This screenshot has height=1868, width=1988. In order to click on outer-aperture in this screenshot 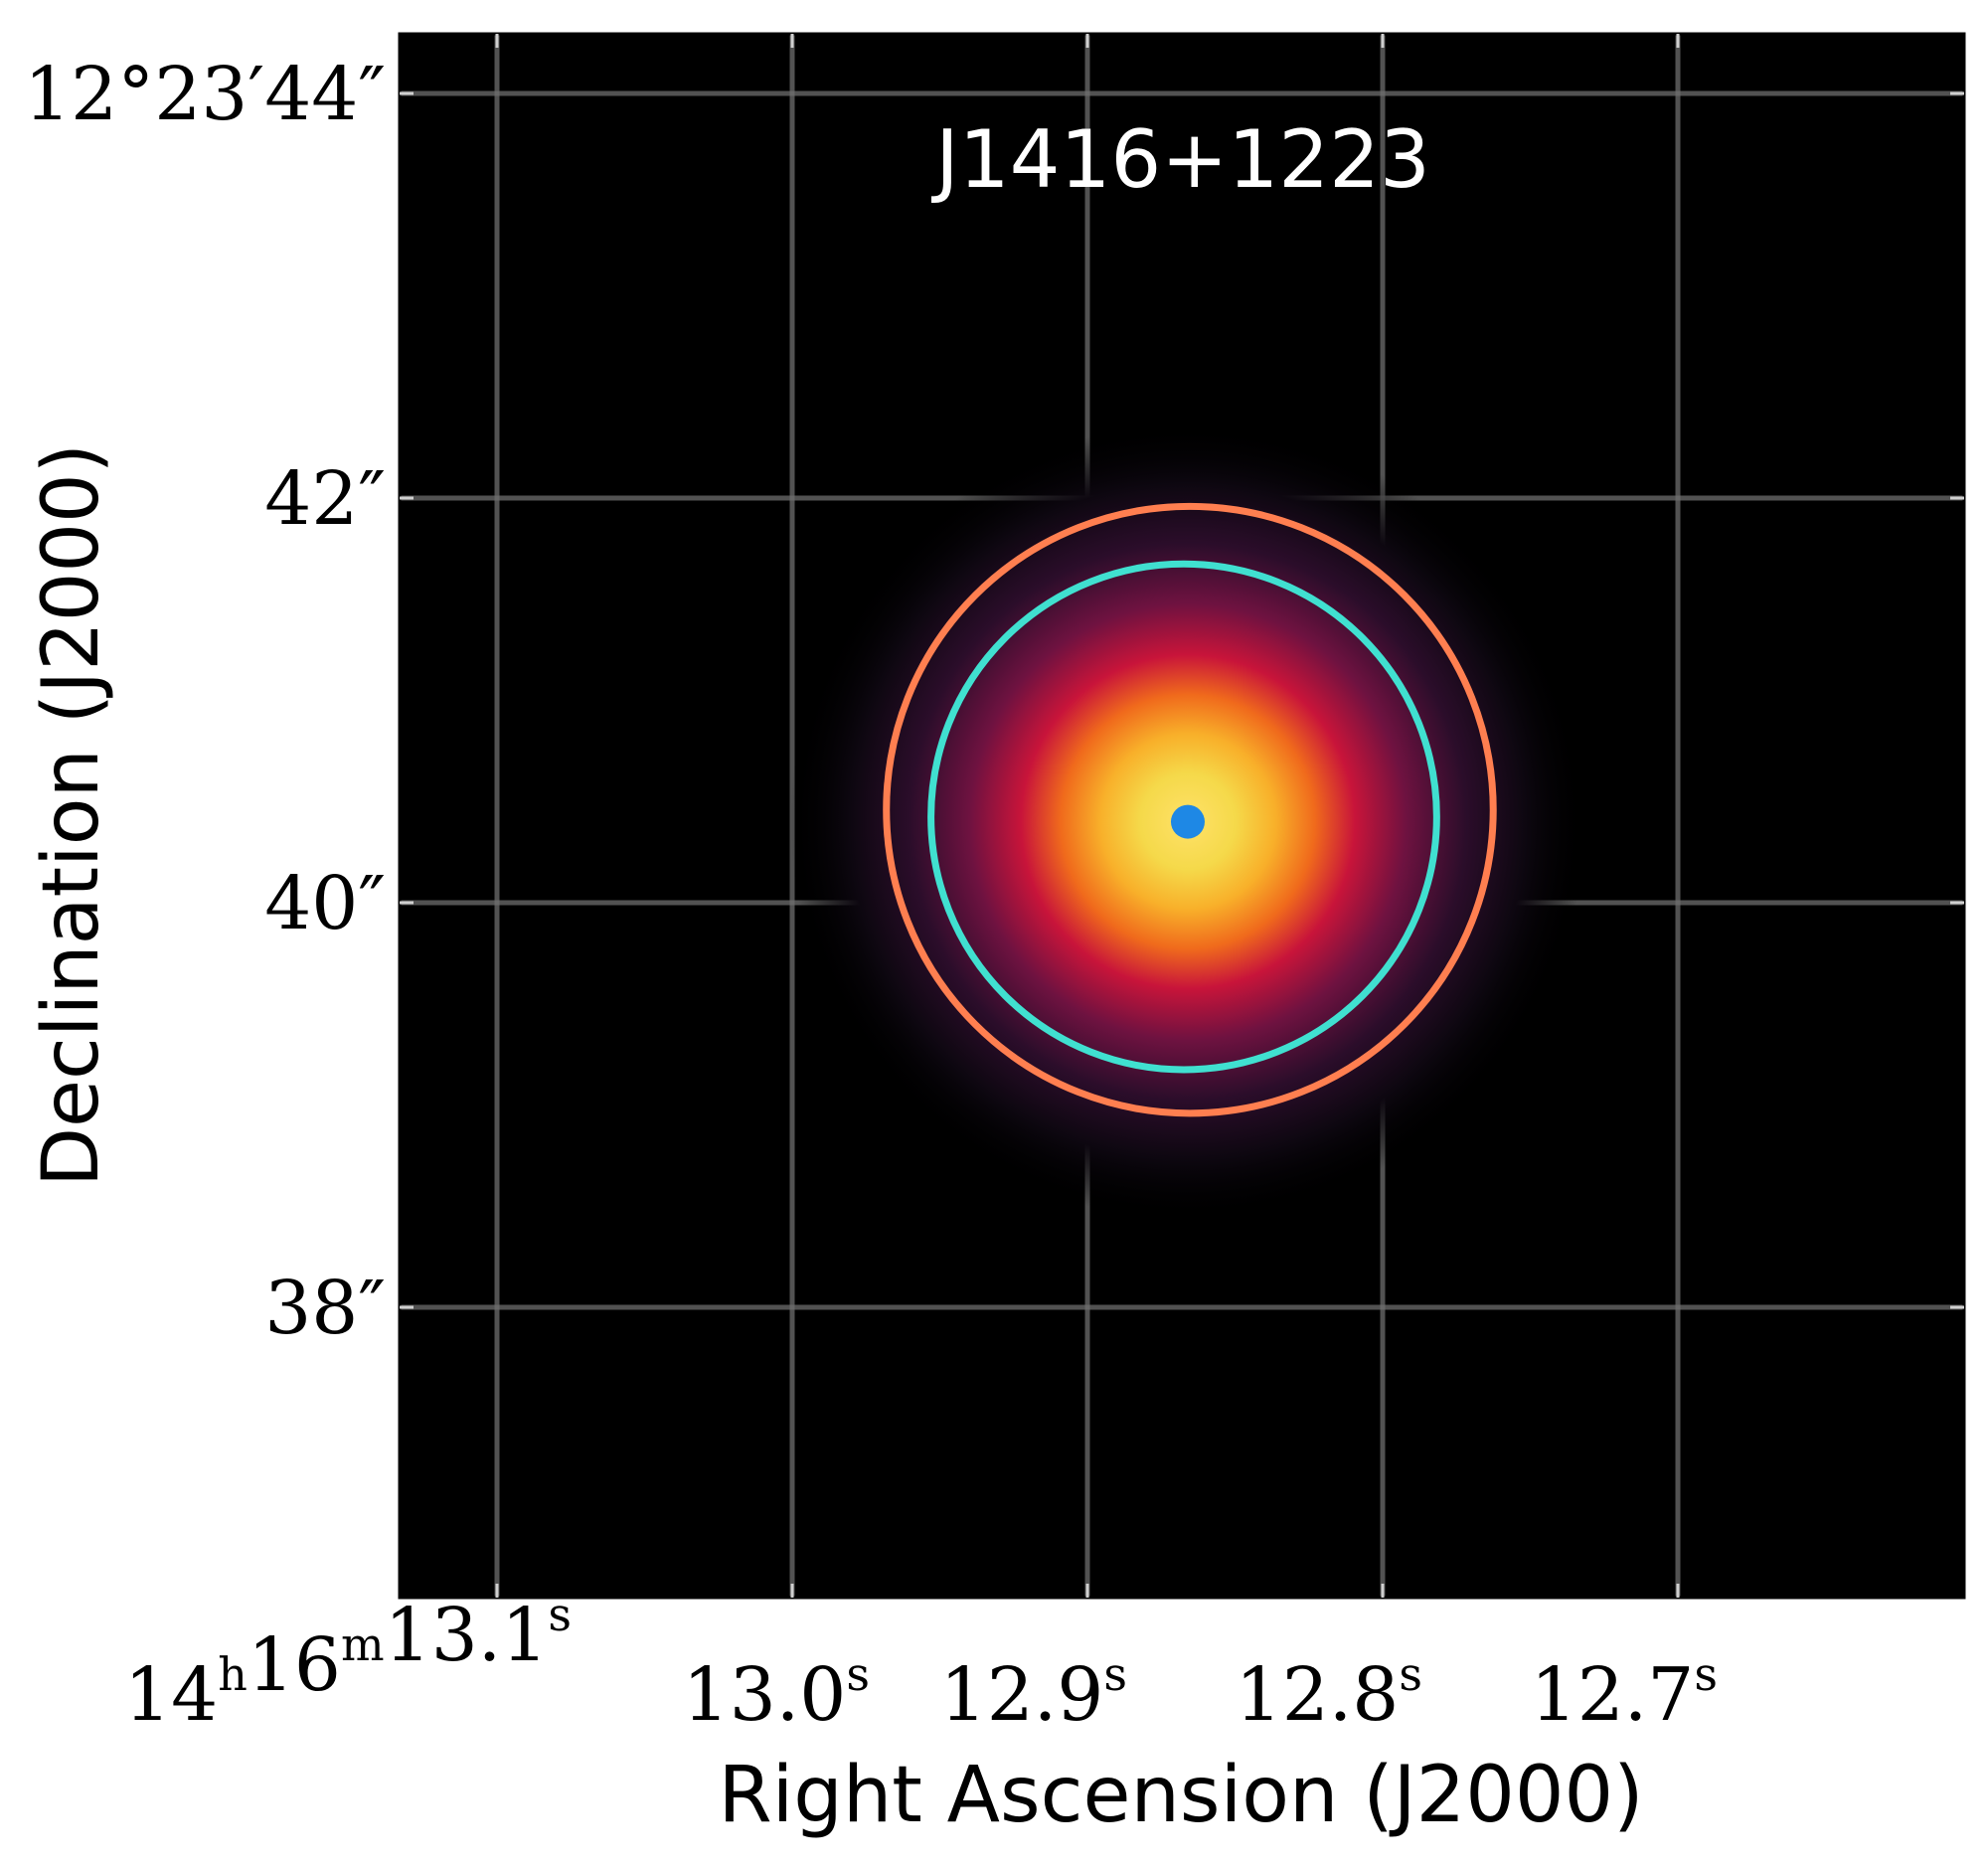, I will do `click(1190, 809)`.